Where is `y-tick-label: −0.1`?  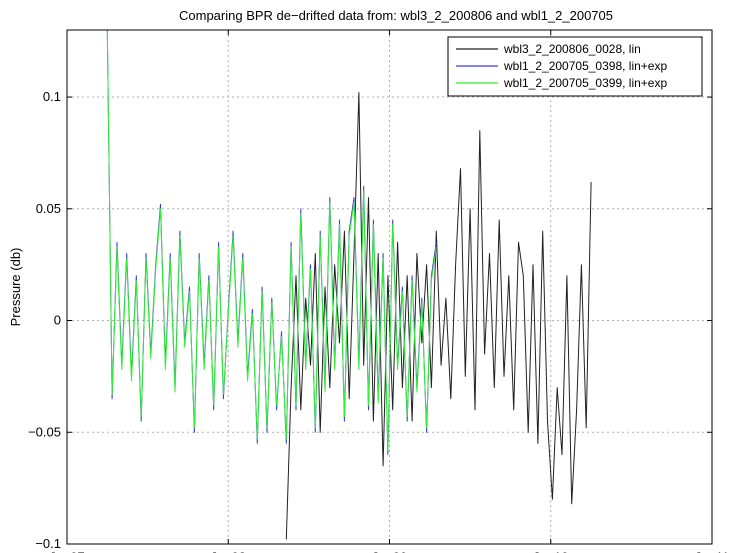 y-tick-label: −0.1 is located at coordinates (48, 543).